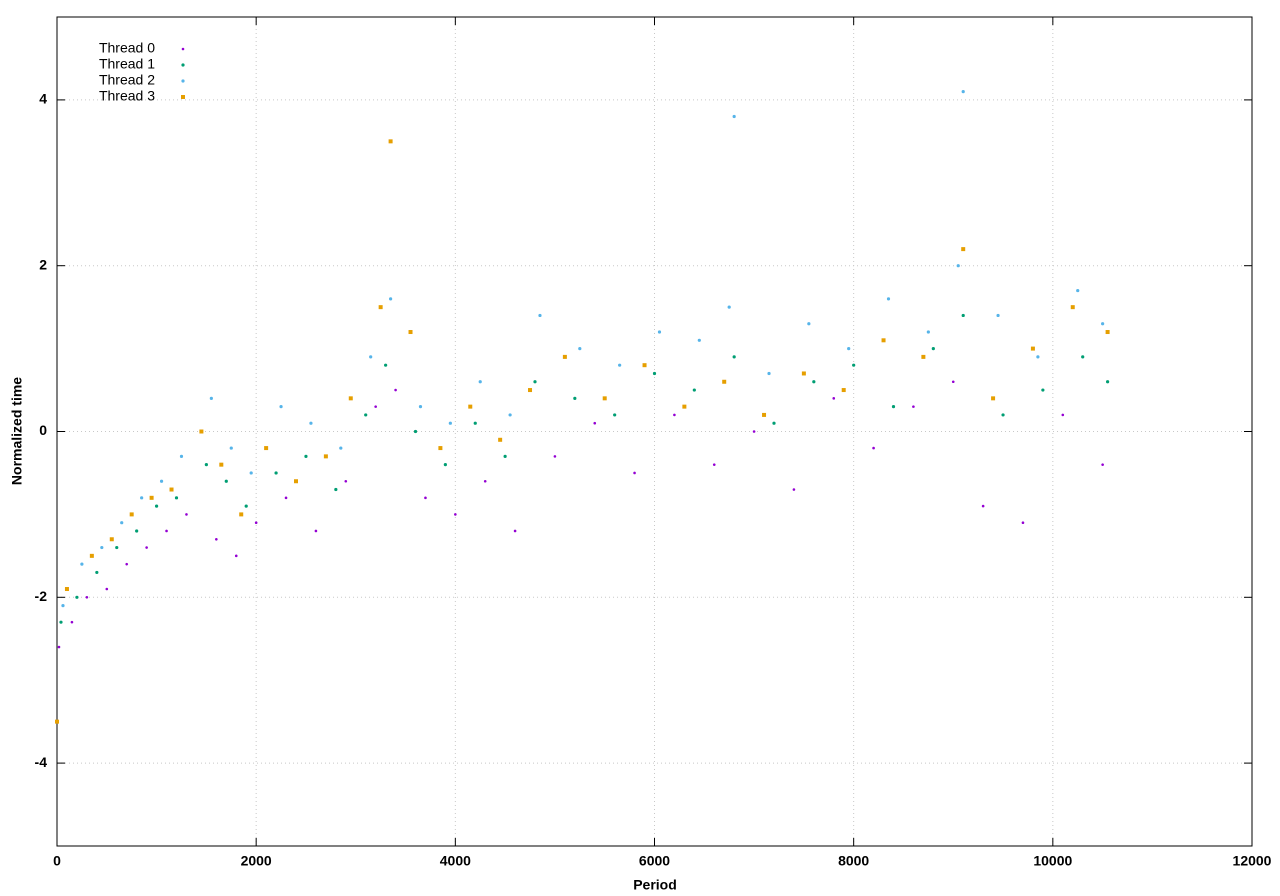 Image resolution: width=1280 pixels, height=896 pixels. What do you see at coordinates (57, 861) in the screenshot?
I see `x-tick-label: 0` at bounding box center [57, 861].